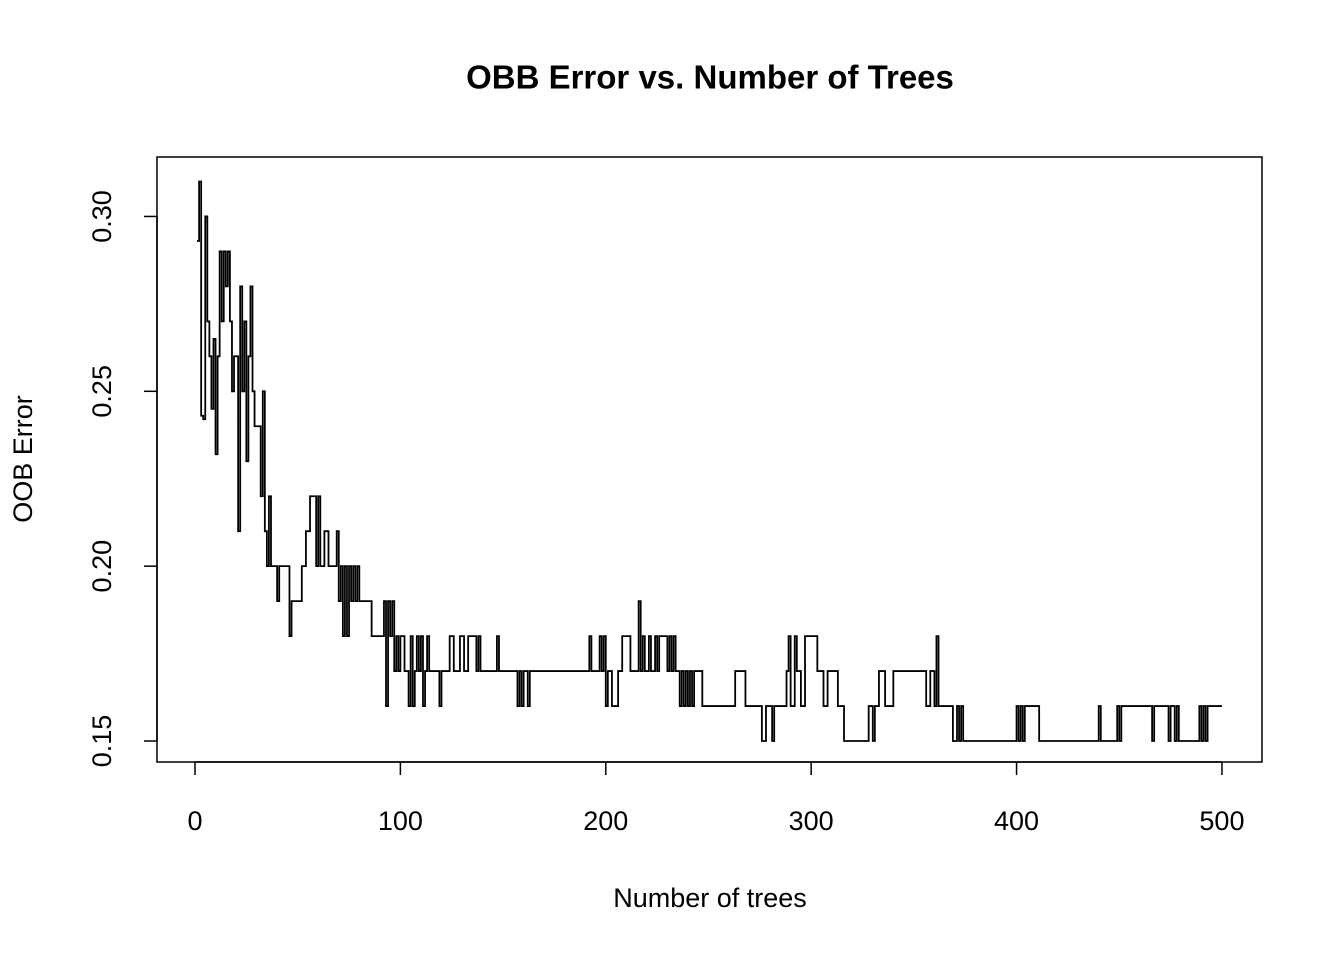 The image size is (1344, 960). I want to click on x-tick-label: 400, so click(1016, 821).